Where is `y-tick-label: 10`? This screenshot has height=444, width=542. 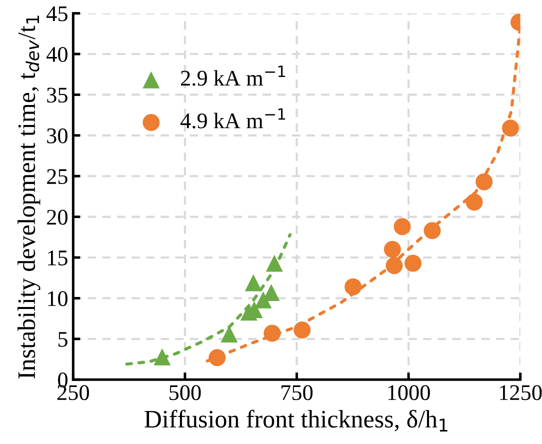
y-tick-label: 10 is located at coordinates (58, 298).